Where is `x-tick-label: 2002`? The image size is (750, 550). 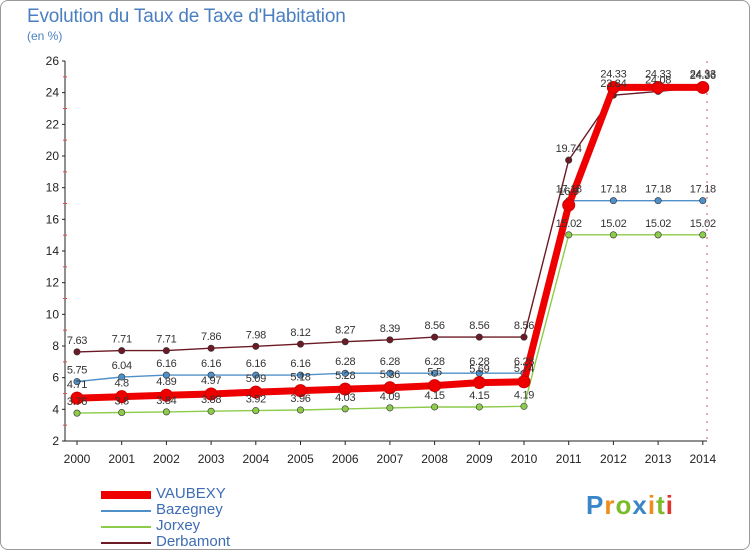
x-tick-label: 2002 is located at coordinates (166, 459).